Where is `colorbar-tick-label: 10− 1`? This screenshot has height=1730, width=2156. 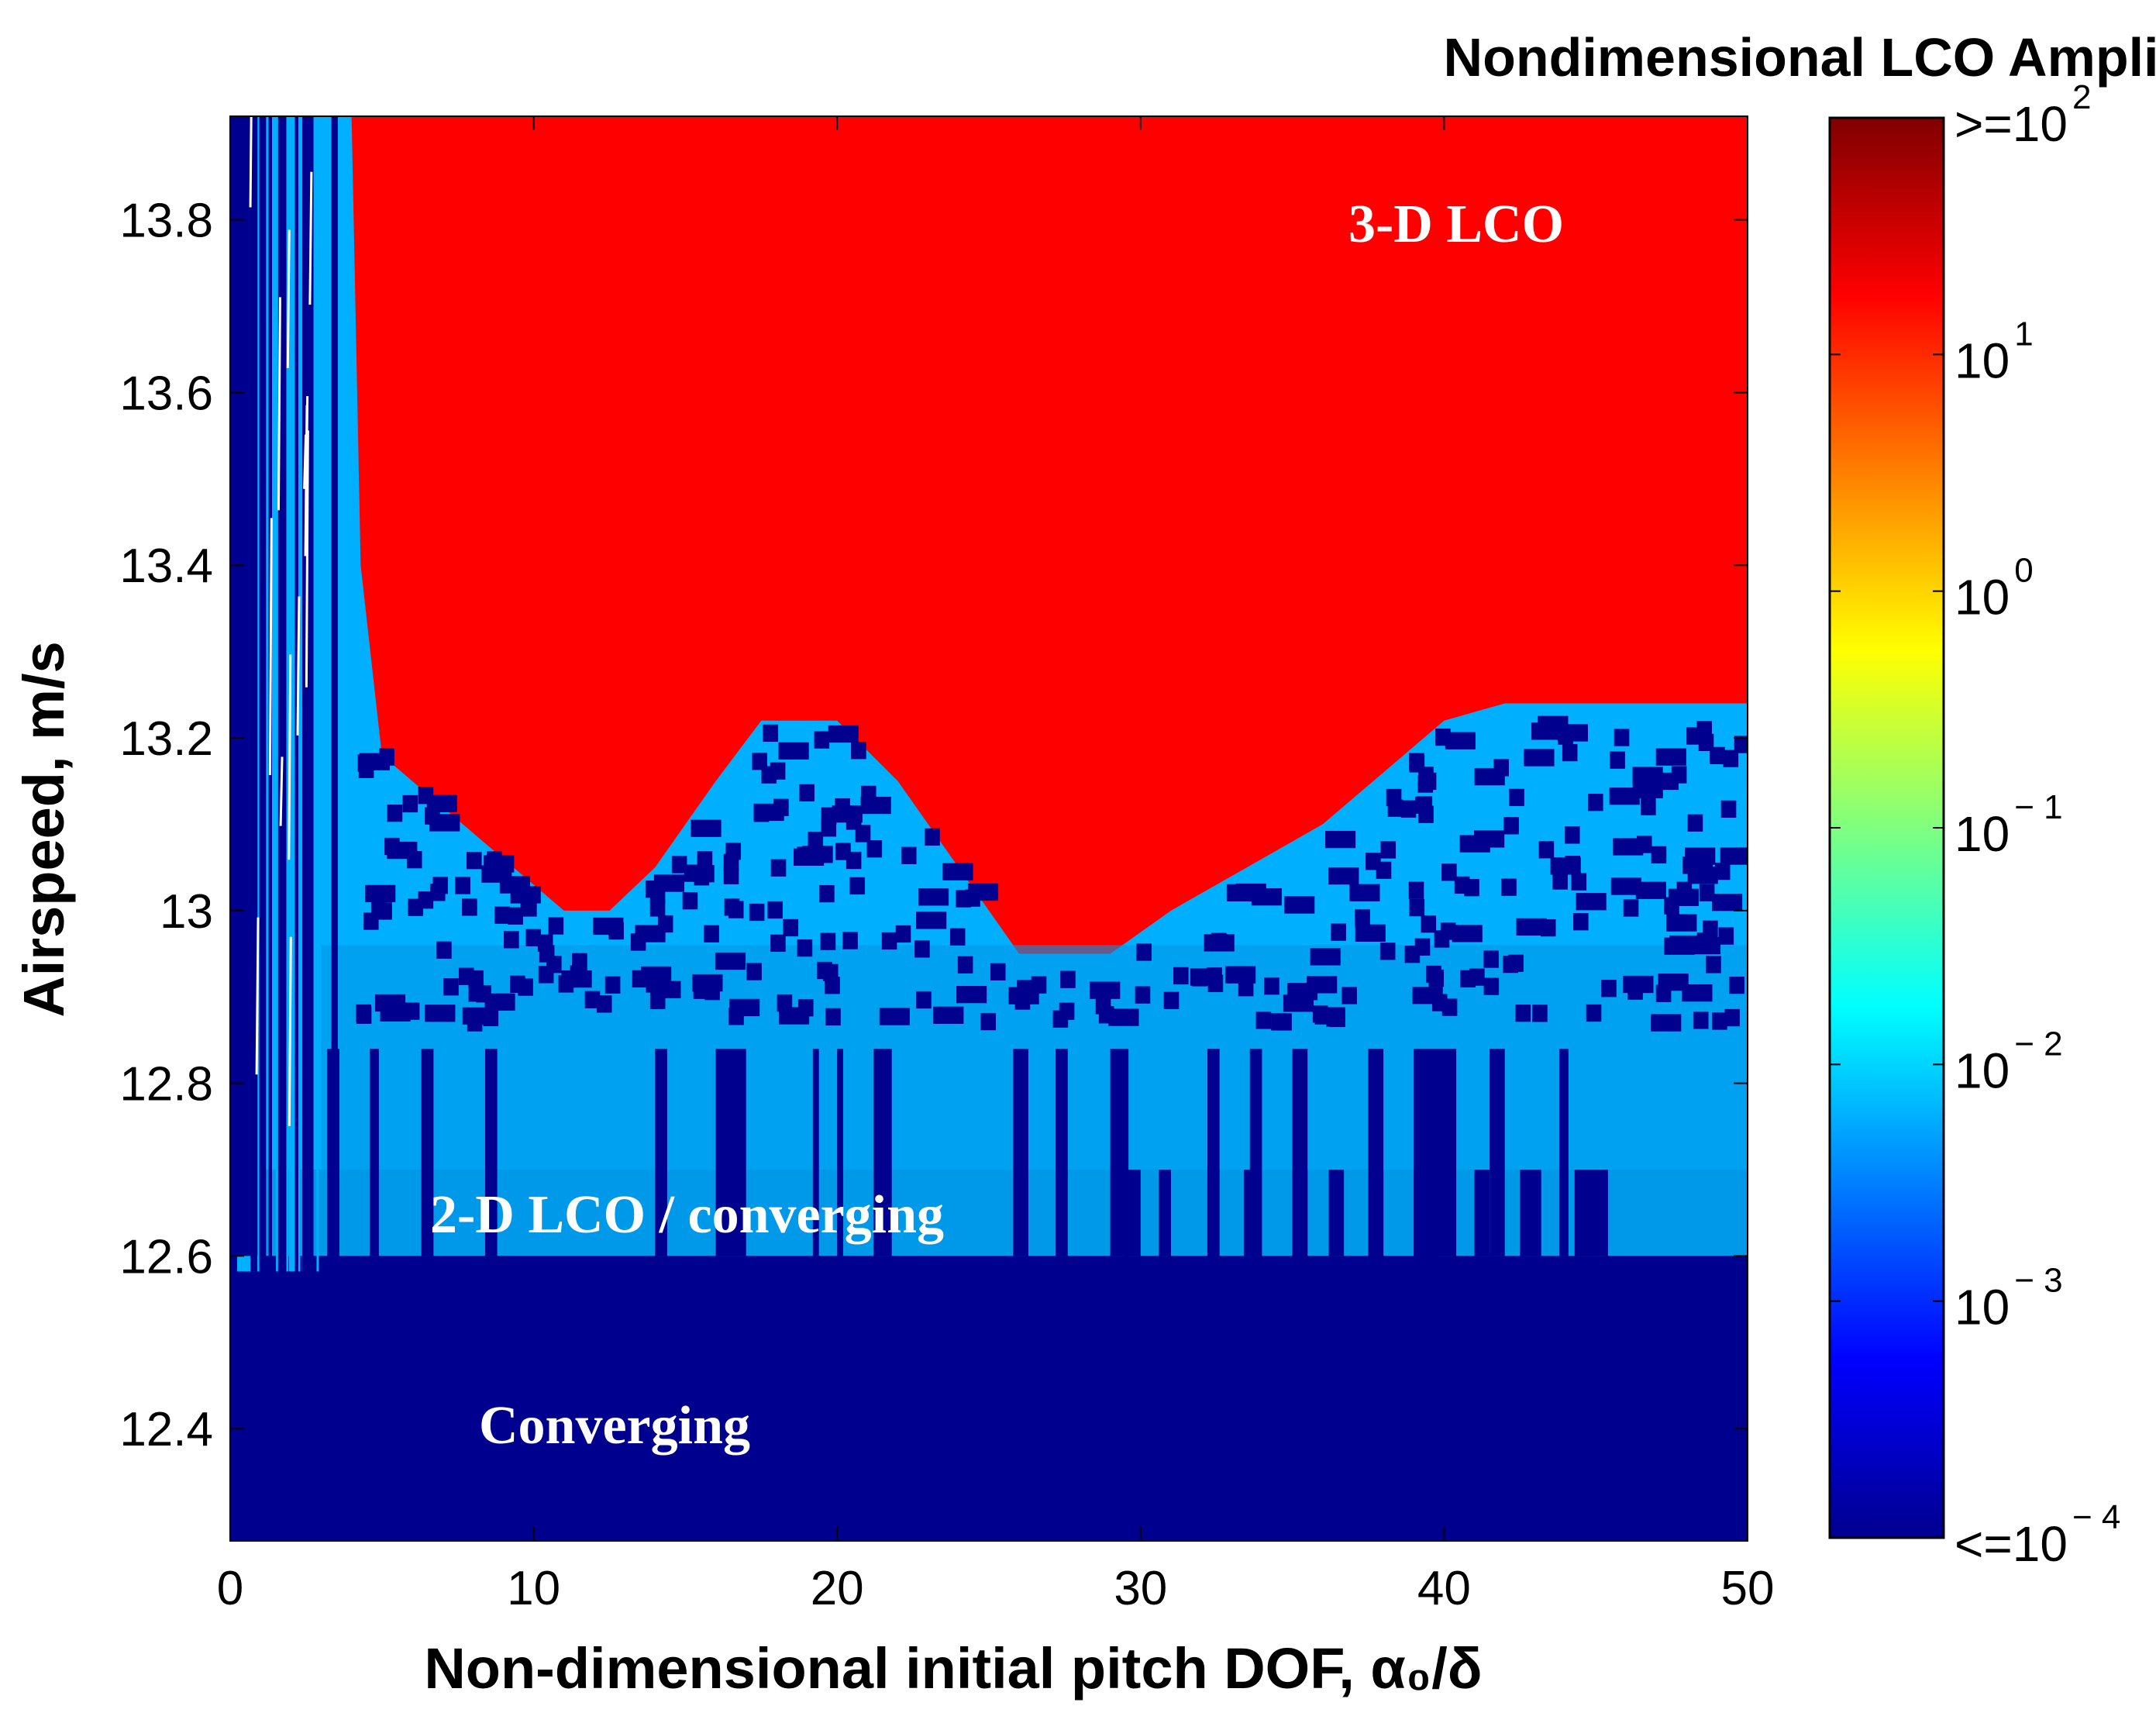
colorbar-tick-label: 10− 1 is located at coordinates (2009, 825).